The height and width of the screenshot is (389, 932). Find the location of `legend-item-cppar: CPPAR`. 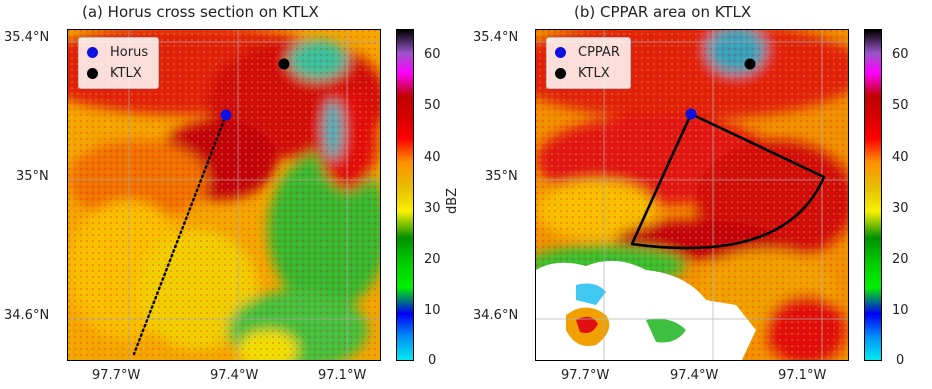

legend-item-cppar: CPPAR is located at coordinates (587, 52).